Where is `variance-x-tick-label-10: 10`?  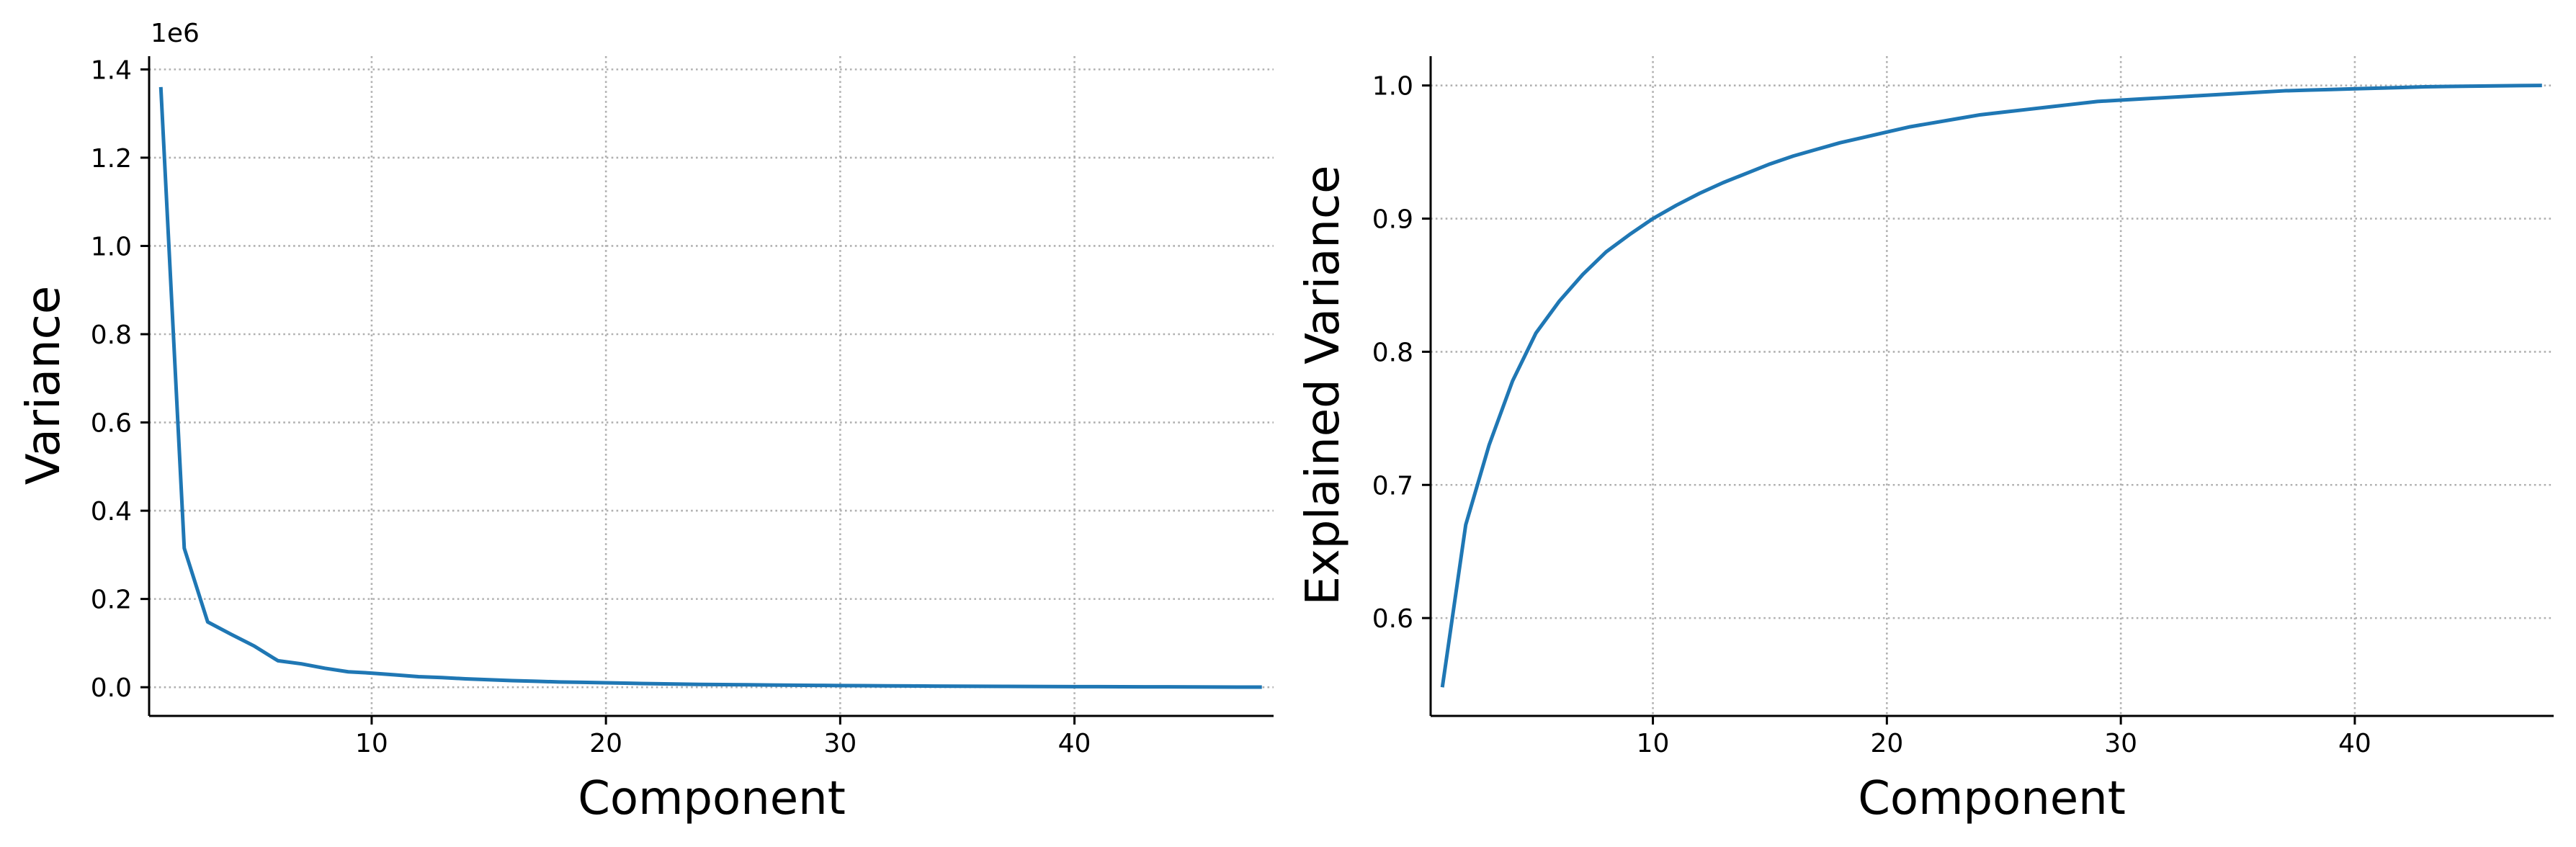 variance-x-tick-label-10: 10 is located at coordinates (371, 743).